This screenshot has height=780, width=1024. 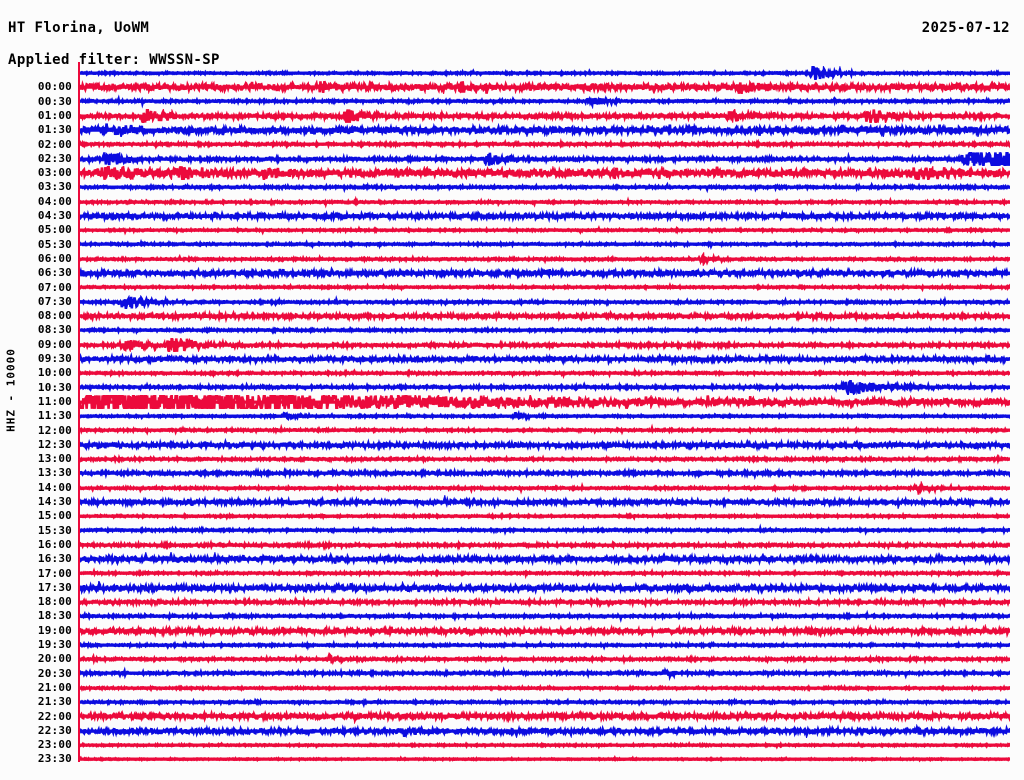 I want to click on time-tick-0200: 02:00, so click(x=54, y=144).